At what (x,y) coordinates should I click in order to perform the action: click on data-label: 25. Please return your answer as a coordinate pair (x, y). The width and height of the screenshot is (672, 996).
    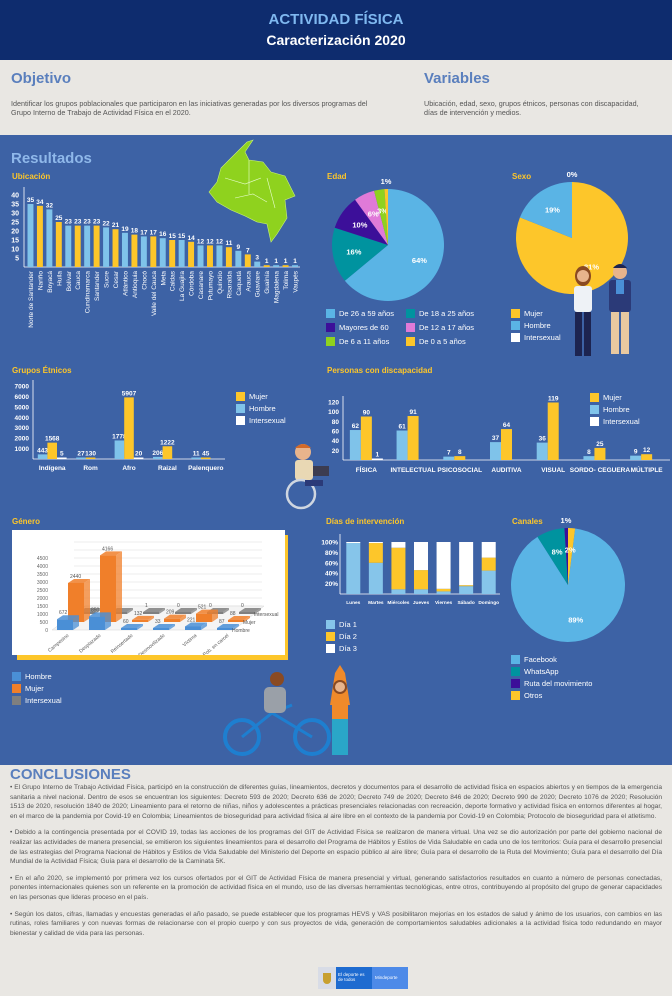
    Looking at the image, I should click on (59, 218).